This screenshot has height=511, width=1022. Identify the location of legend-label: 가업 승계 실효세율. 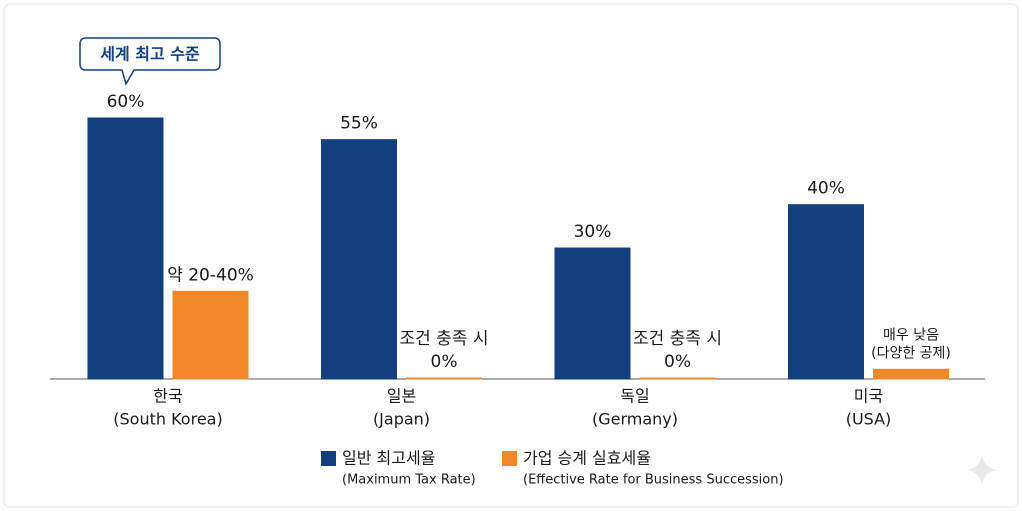
(587, 458).